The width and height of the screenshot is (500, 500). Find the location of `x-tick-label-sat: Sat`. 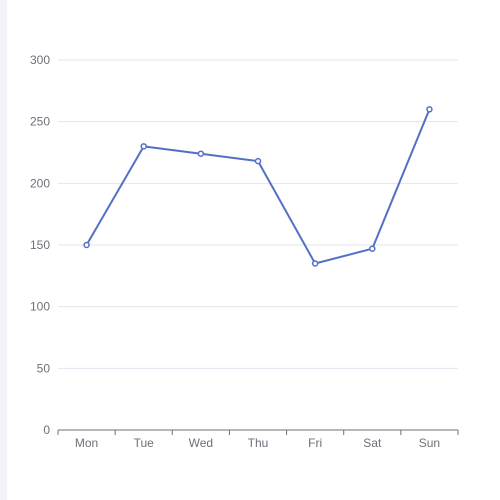

x-tick-label-sat: Sat is located at coordinates (372, 443).